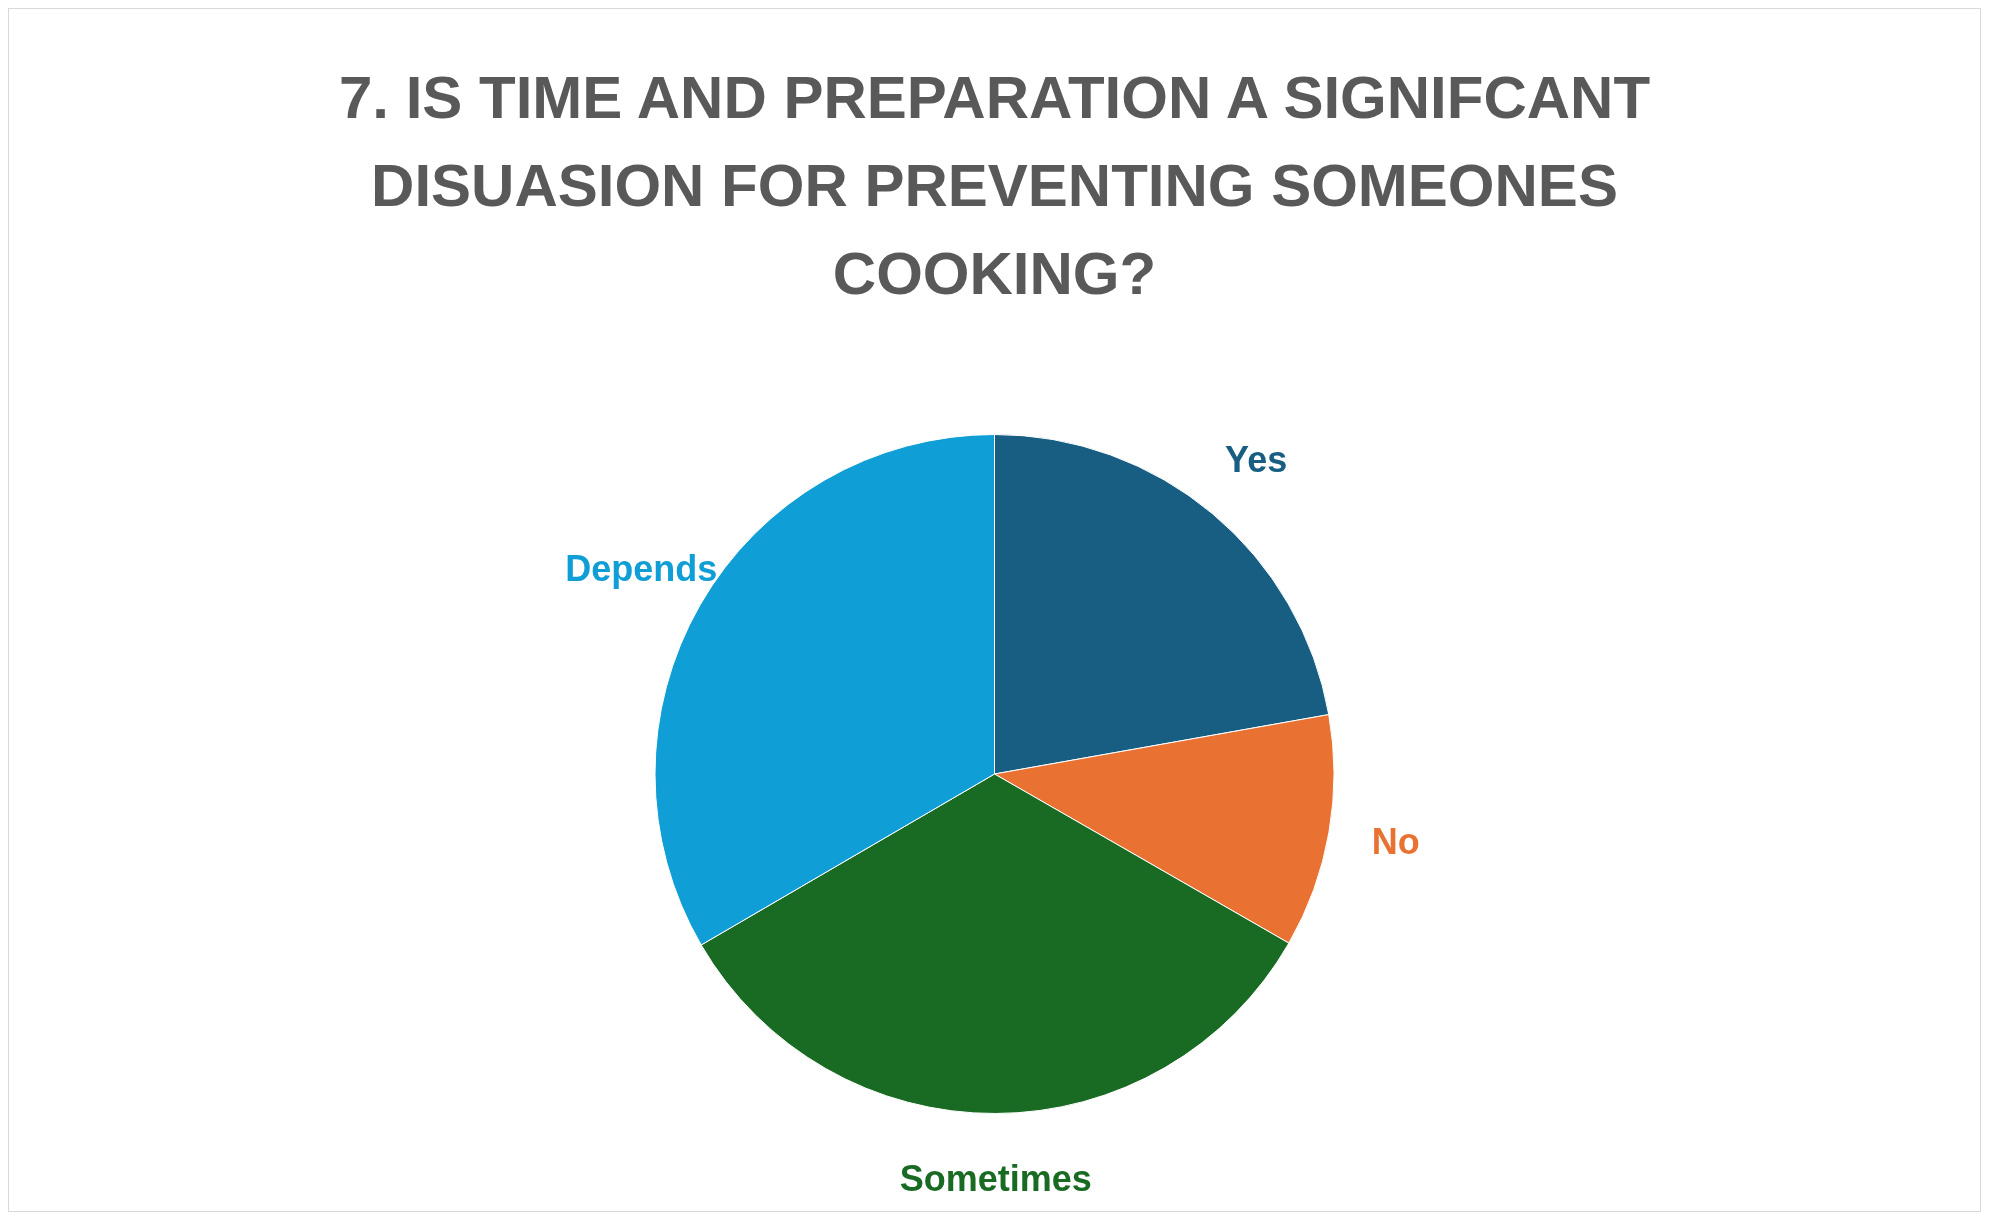 This screenshot has width=1989, height=1220. I want to click on slice-label: Sometimes, so click(995, 1179).